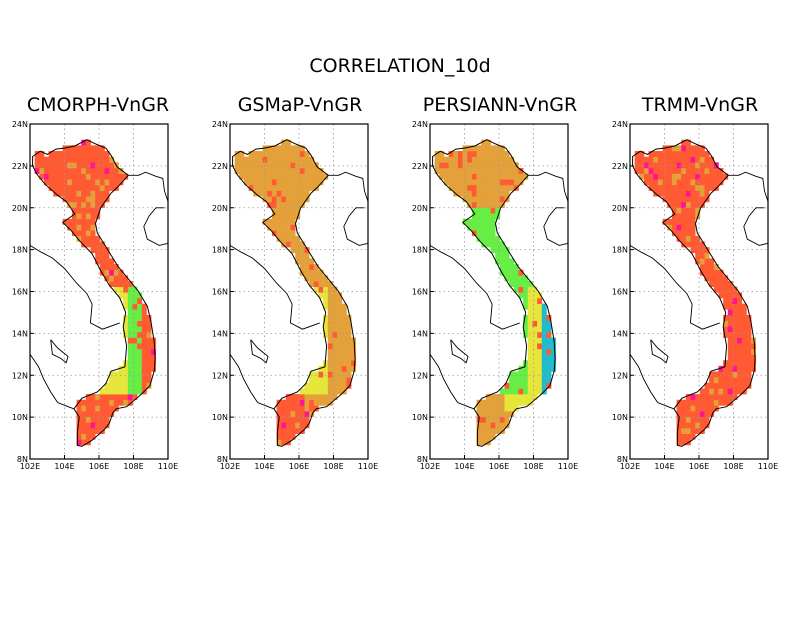 This screenshot has width=800, height=618. Describe the element at coordinates (452, 382) in the screenshot. I see `neighbor-coastline` at that location.